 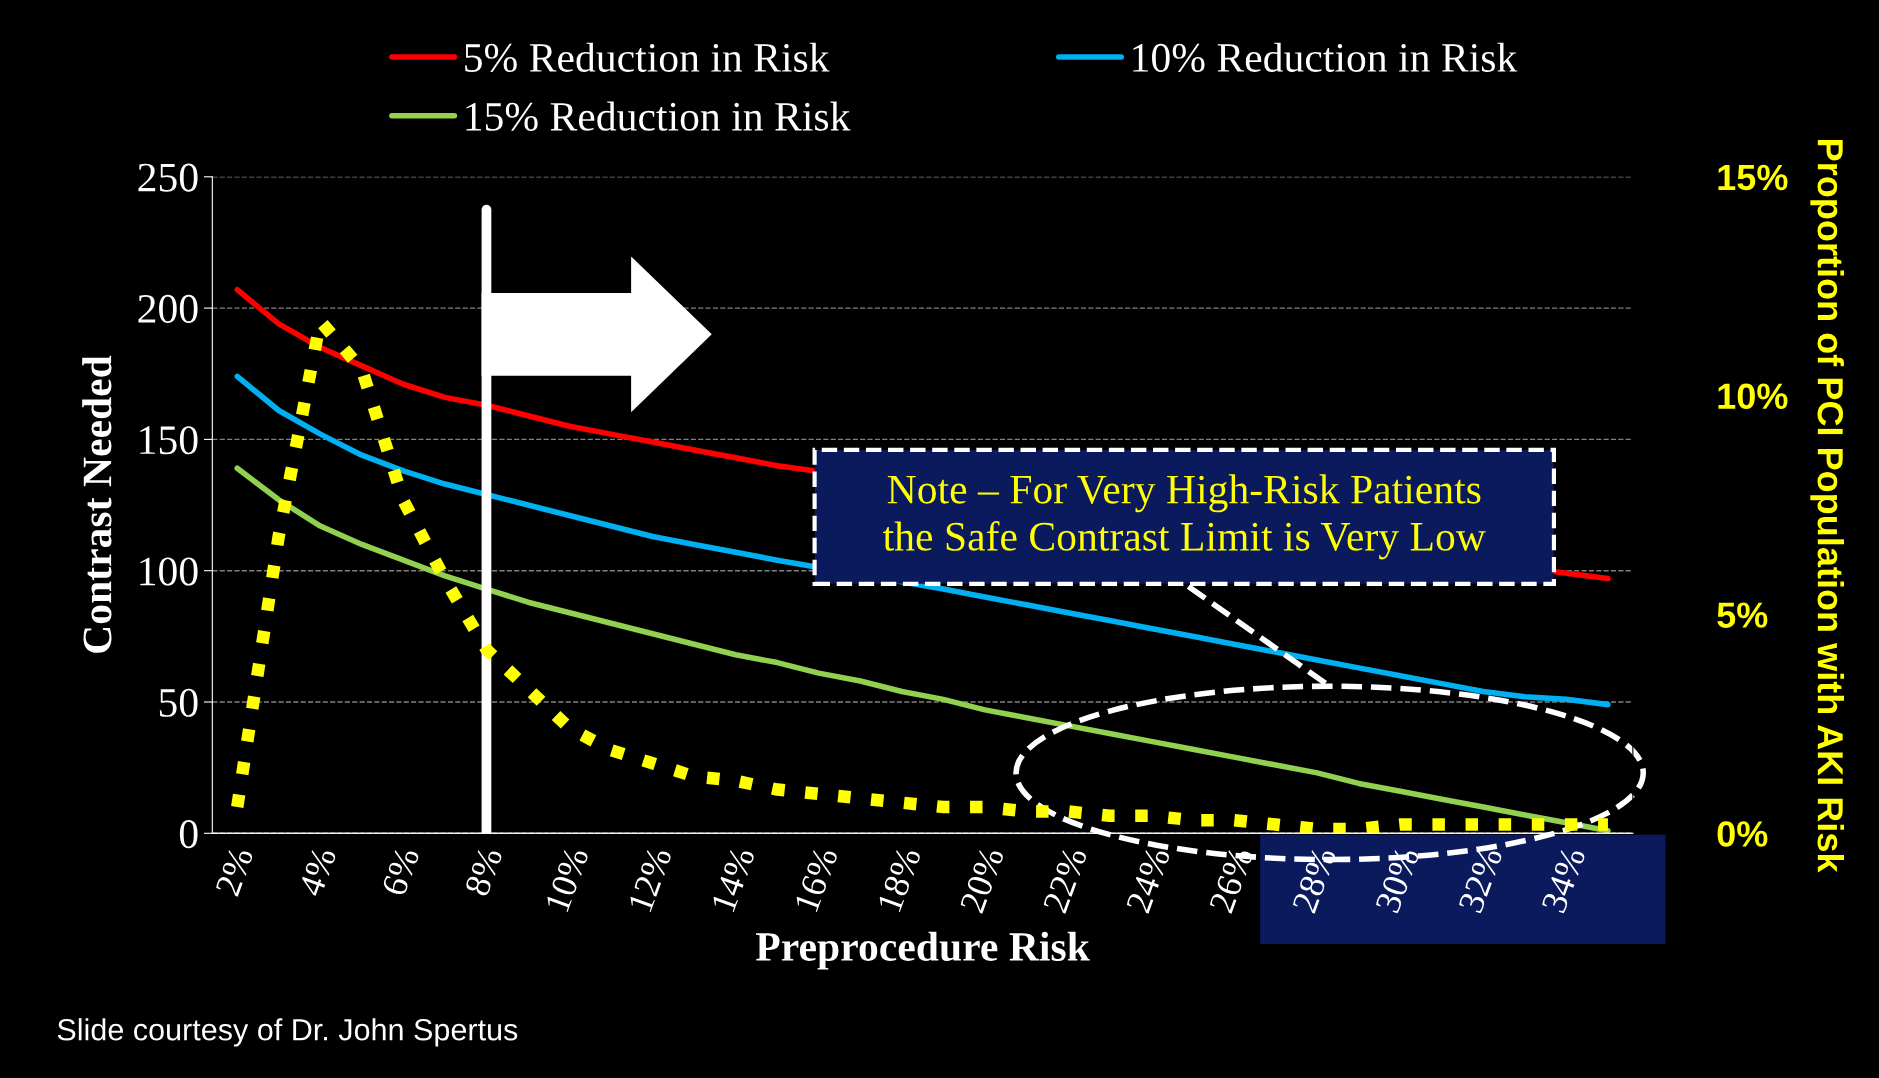 What do you see at coordinates (1753, 396) in the screenshot?
I see `y2-tick-label: 10%` at bounding box center [1753, 396].